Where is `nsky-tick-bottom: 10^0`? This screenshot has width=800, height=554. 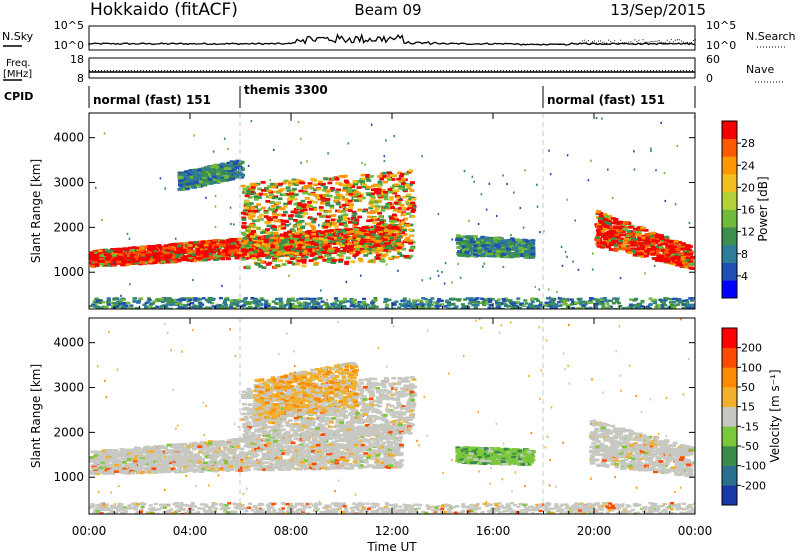 nsky-tick-bottom: 10^0 is located at coordinates (69, 45).